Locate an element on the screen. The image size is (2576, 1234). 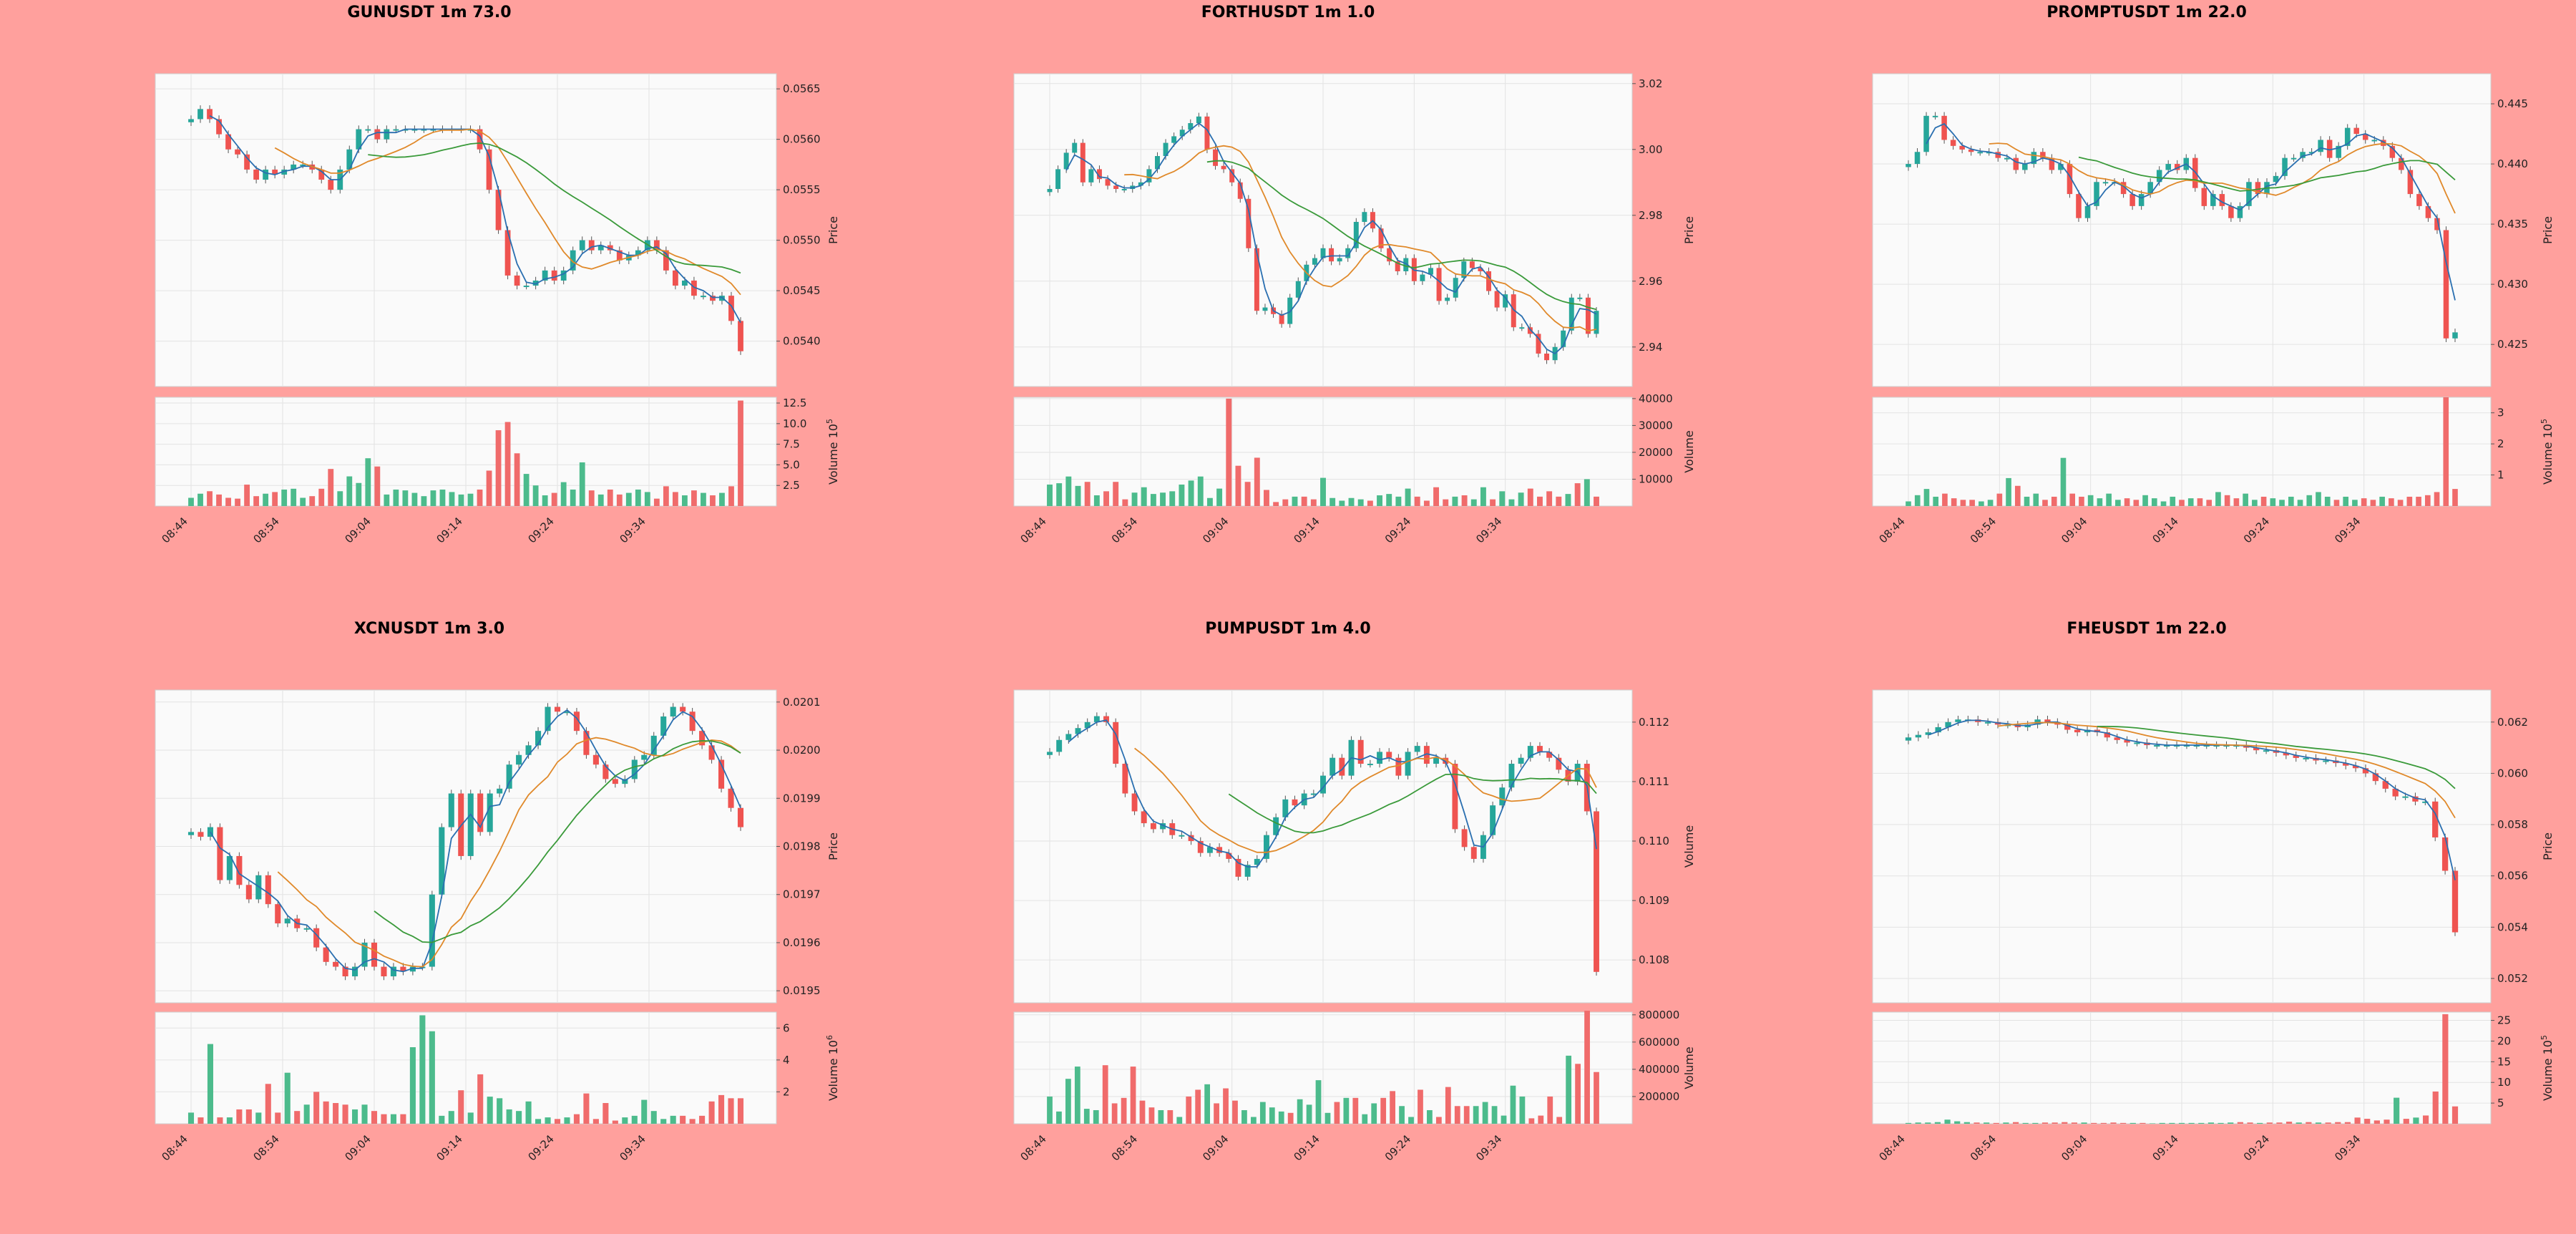
volume-tick-label: 800000 is located at coordinates (1659, 1015).